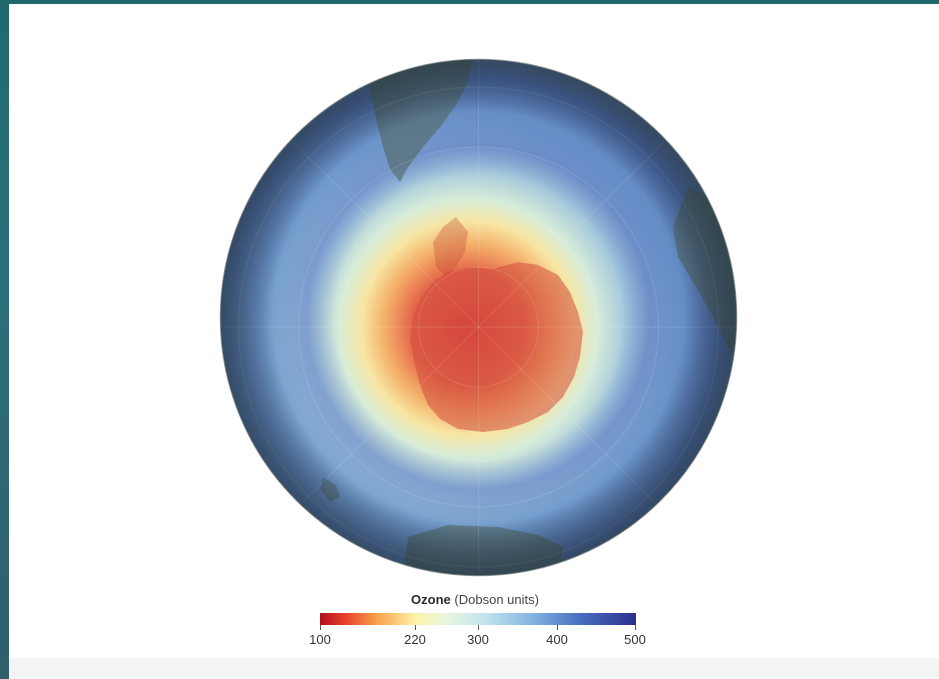 This screenshot has height=679, width=939. Describe the element at coordinates (474, 668) in the screenshot. I see `bottom-strip` at that location.